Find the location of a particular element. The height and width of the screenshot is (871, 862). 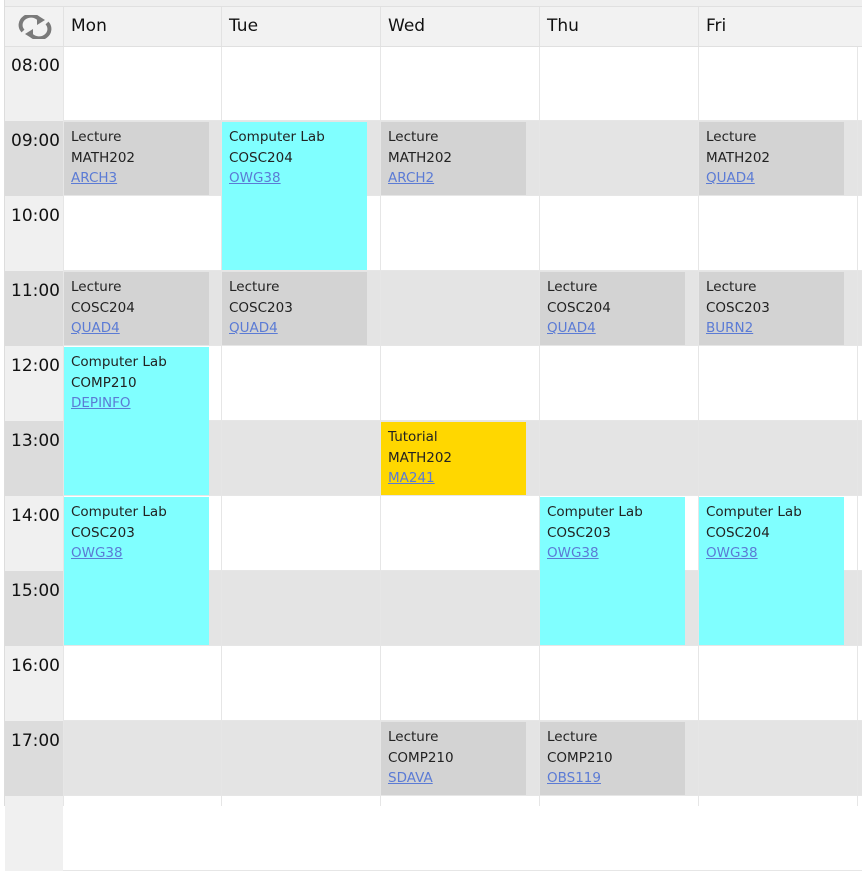

day-header: Mon Tue Wed Thu Fri is located at coordinates (433, 27).